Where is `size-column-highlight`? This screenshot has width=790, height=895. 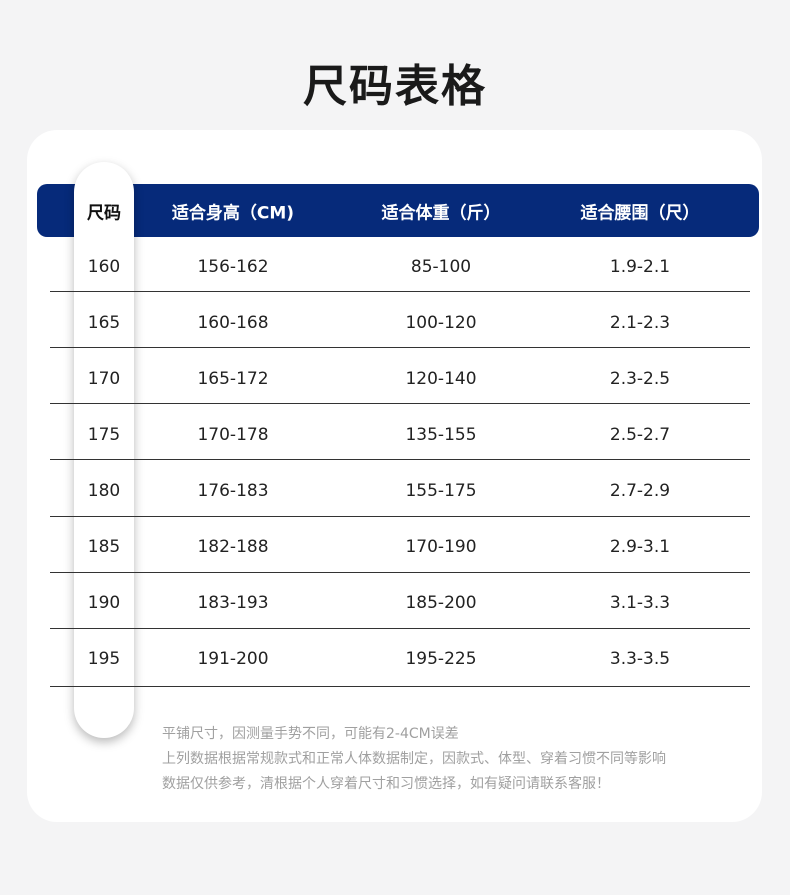
size-column-highlight is located at coordinates (104, 450).